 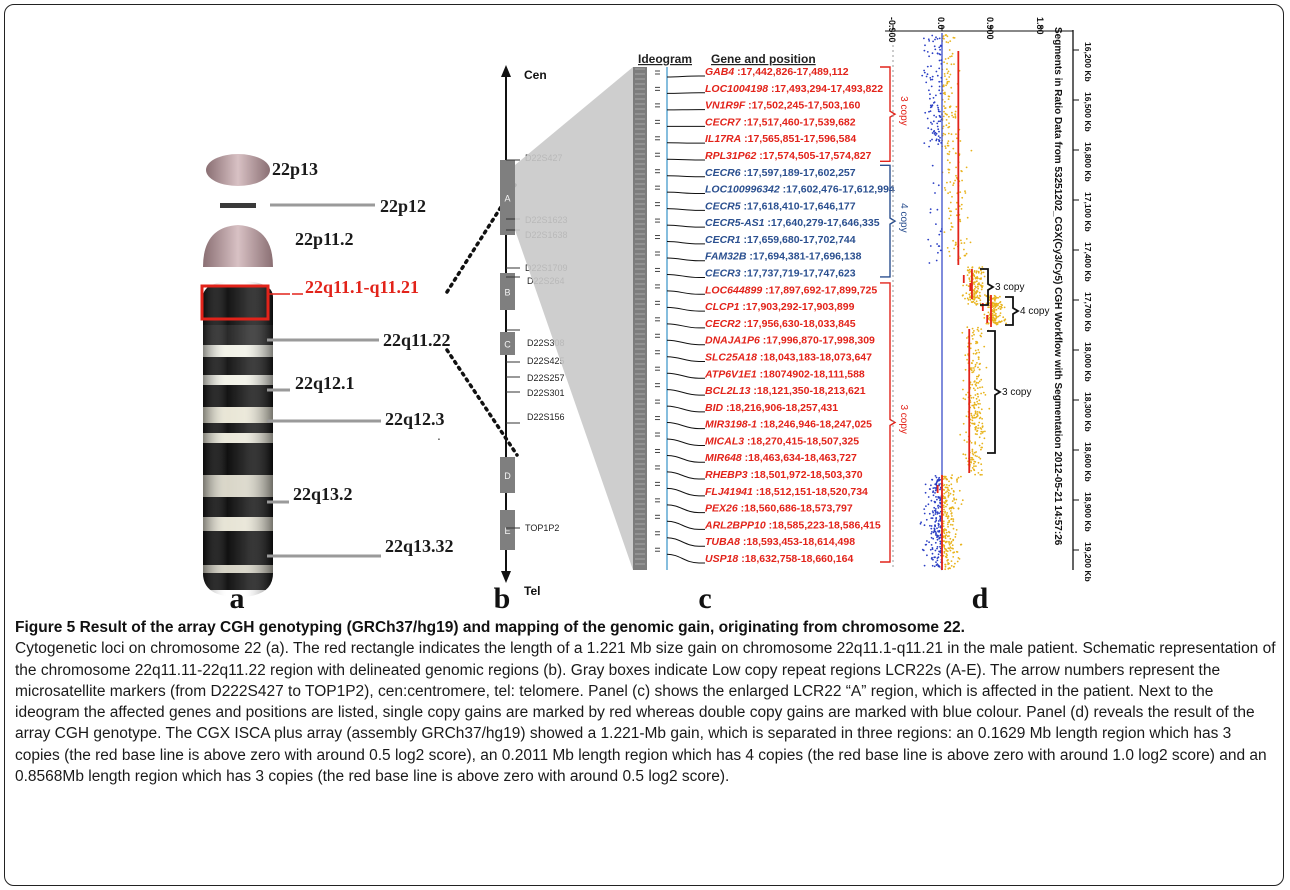 What do you see at coordinates (1088, 62) in the screenshot?
I see `position-tick-label: 16,200 Kb` at bounding box center [1088, 62].